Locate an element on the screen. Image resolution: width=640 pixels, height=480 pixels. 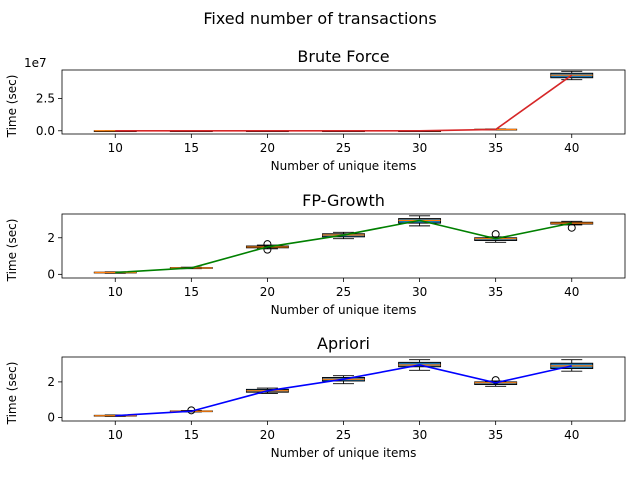
subplot-title: FP-Growth is located at coordinates (343, 200).